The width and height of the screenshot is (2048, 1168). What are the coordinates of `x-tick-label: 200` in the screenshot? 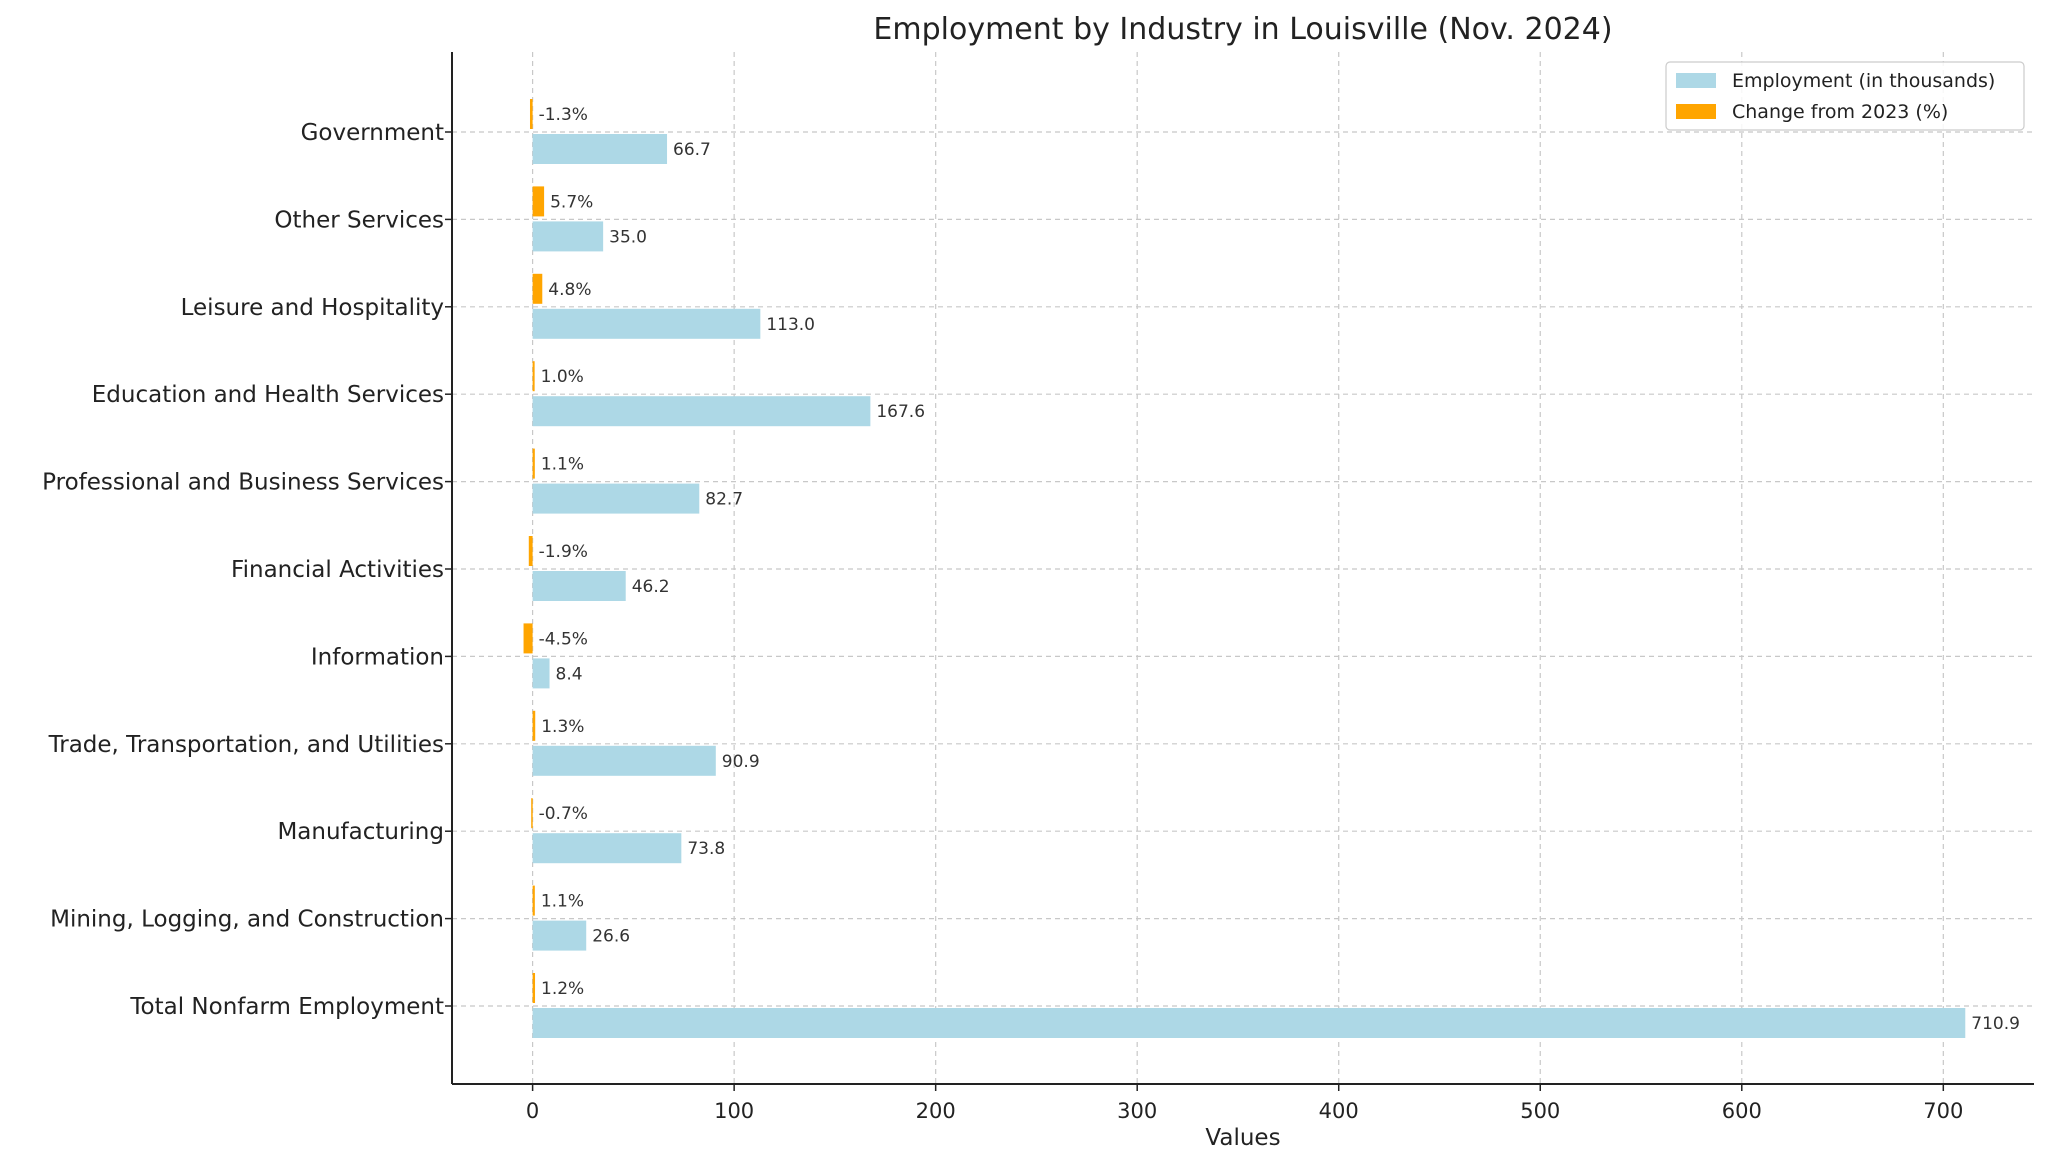 It's located at (936, 1111).